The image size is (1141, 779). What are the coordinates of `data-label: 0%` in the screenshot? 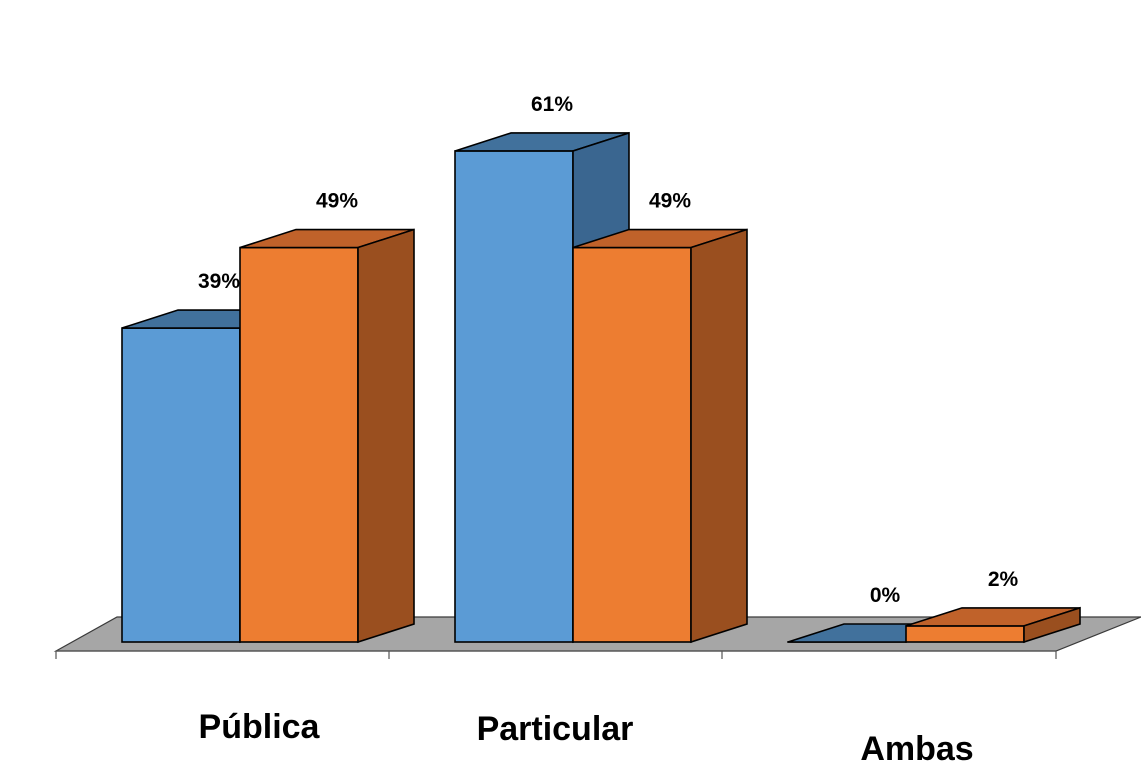 It's located at (885, 595).